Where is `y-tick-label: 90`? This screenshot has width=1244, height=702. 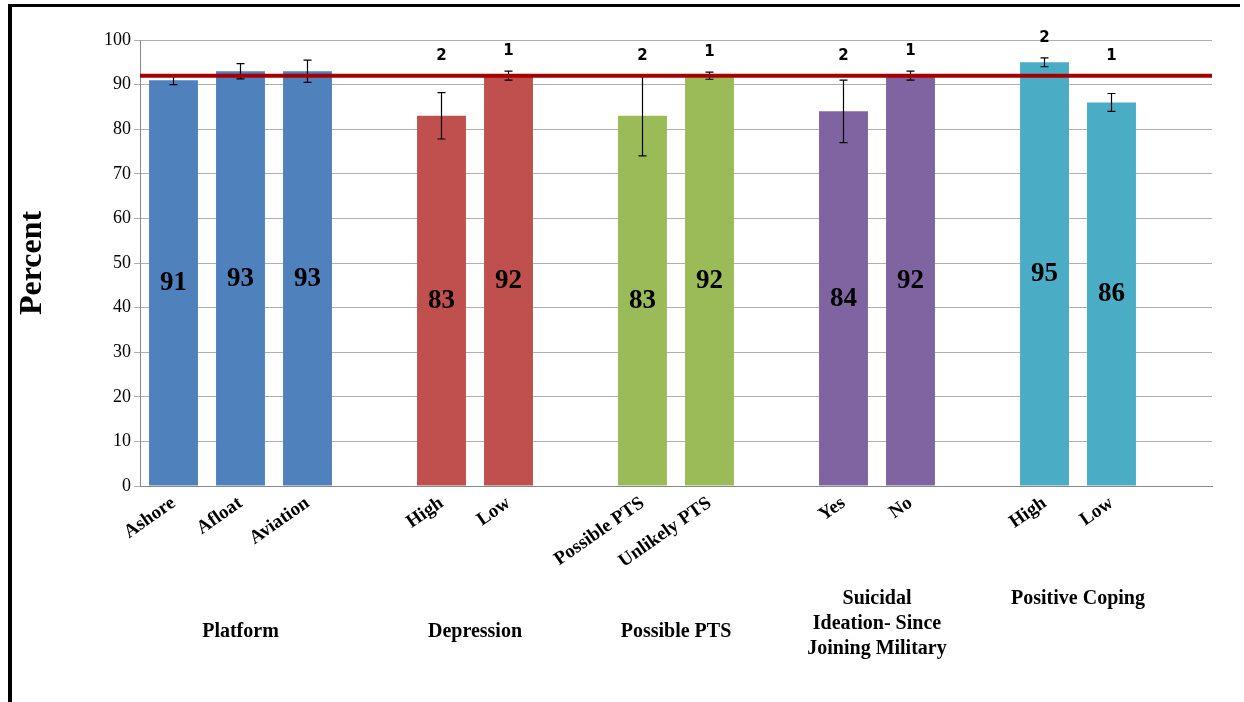 y-tick-label: 90 is located at coordinates (122, 83).